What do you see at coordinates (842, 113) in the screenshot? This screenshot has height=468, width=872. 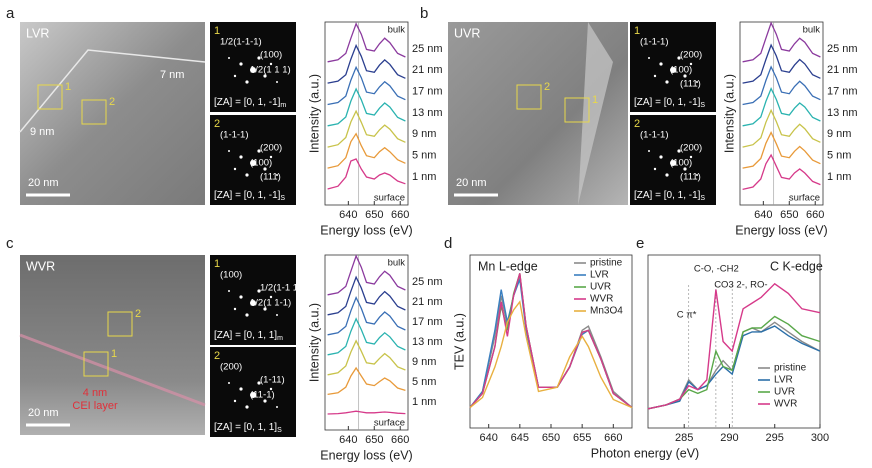 I see `series-label: 13 nm` at bounding box center [842, 113].